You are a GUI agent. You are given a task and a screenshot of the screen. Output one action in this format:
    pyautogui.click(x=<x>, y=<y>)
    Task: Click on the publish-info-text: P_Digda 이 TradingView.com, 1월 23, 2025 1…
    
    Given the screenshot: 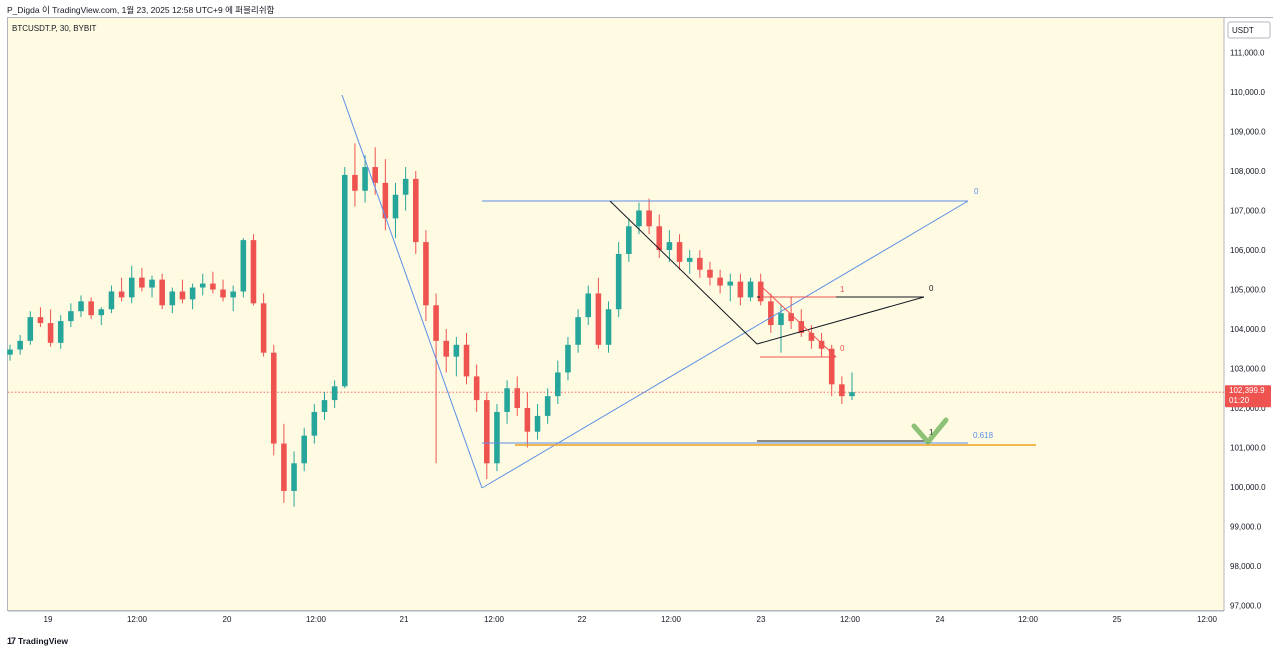 What is the action you would take?
    pyautogui.click(x=141, y=10)
    